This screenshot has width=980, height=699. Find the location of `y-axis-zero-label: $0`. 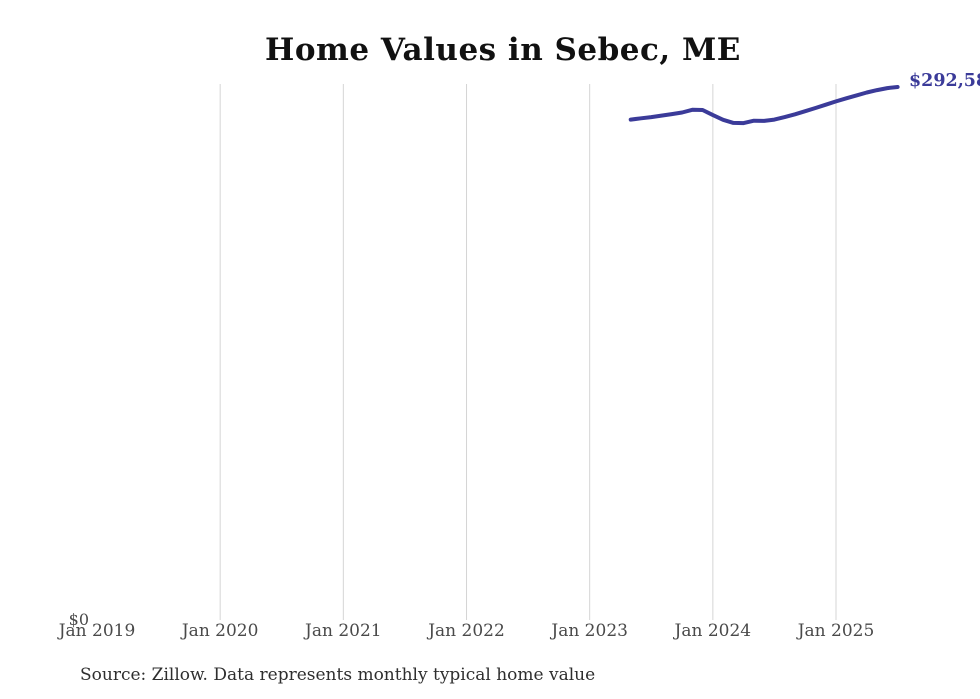

y-axis-zero-label: $0 is located at coordinates (78, 619).